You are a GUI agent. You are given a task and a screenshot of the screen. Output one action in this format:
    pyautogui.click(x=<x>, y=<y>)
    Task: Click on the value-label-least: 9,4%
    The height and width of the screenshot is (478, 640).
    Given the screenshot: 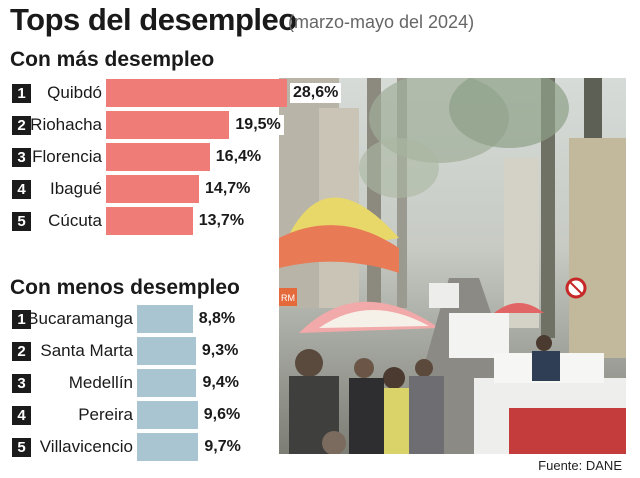 What is the action you would take?
    pyautogui.click(x=220, y=383)
    